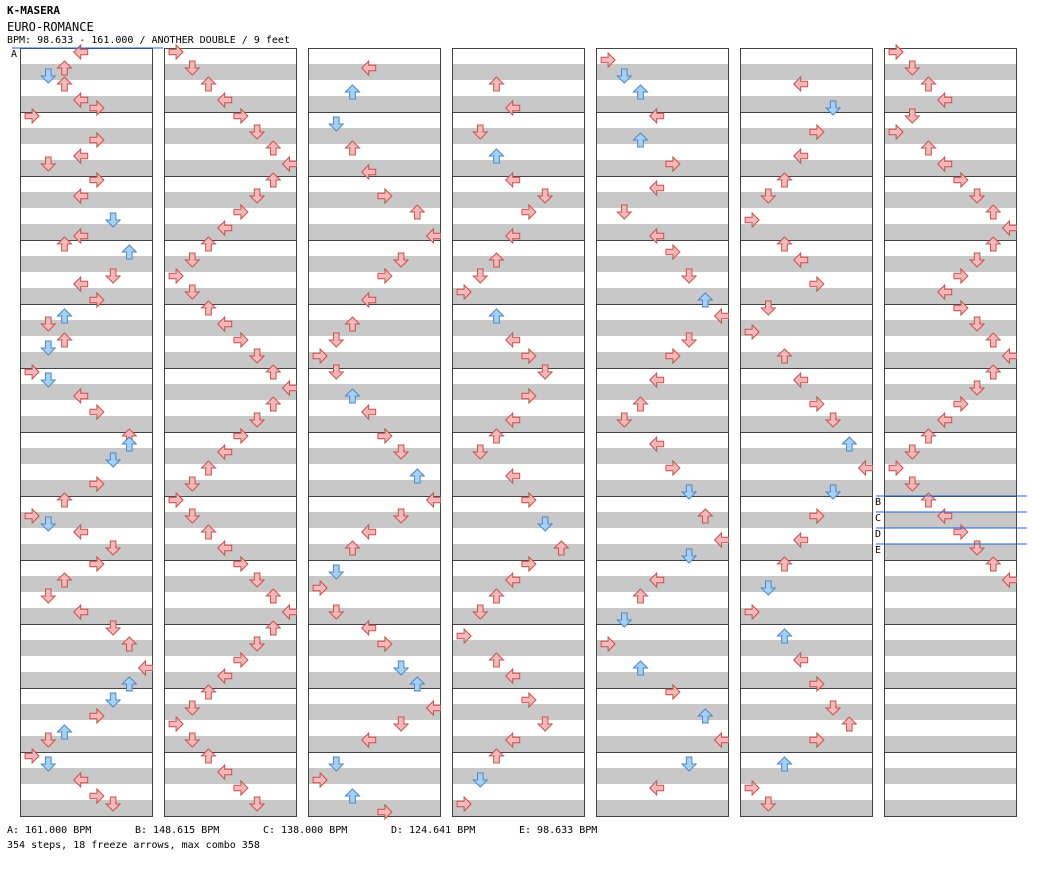 The image size is (1040, 876). Describe the element at coordinates (33, 10) in the screenshot. I see `song-artist: K-MASERA` at that location.